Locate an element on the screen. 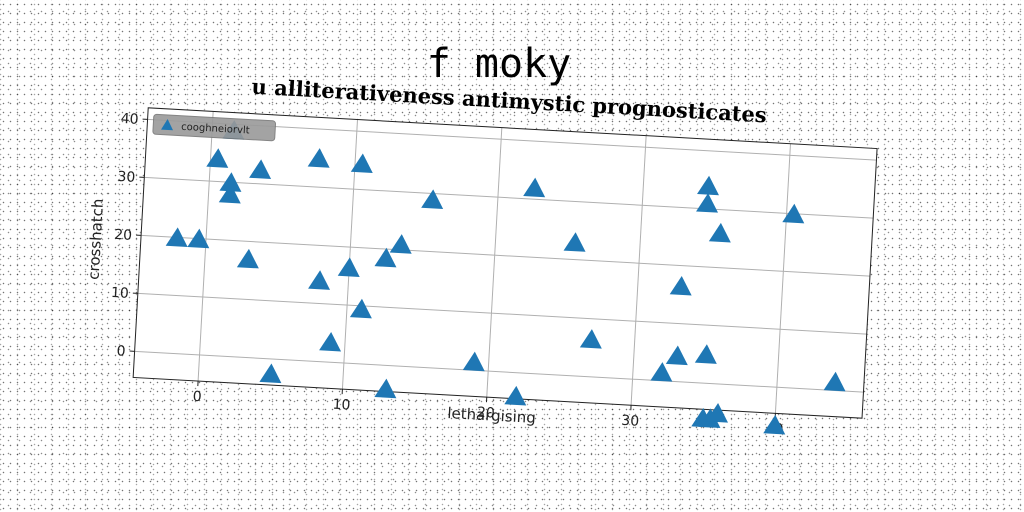 The image size is (1024, 512). y-tick-label: 40 is located at coordinates (129, 119).